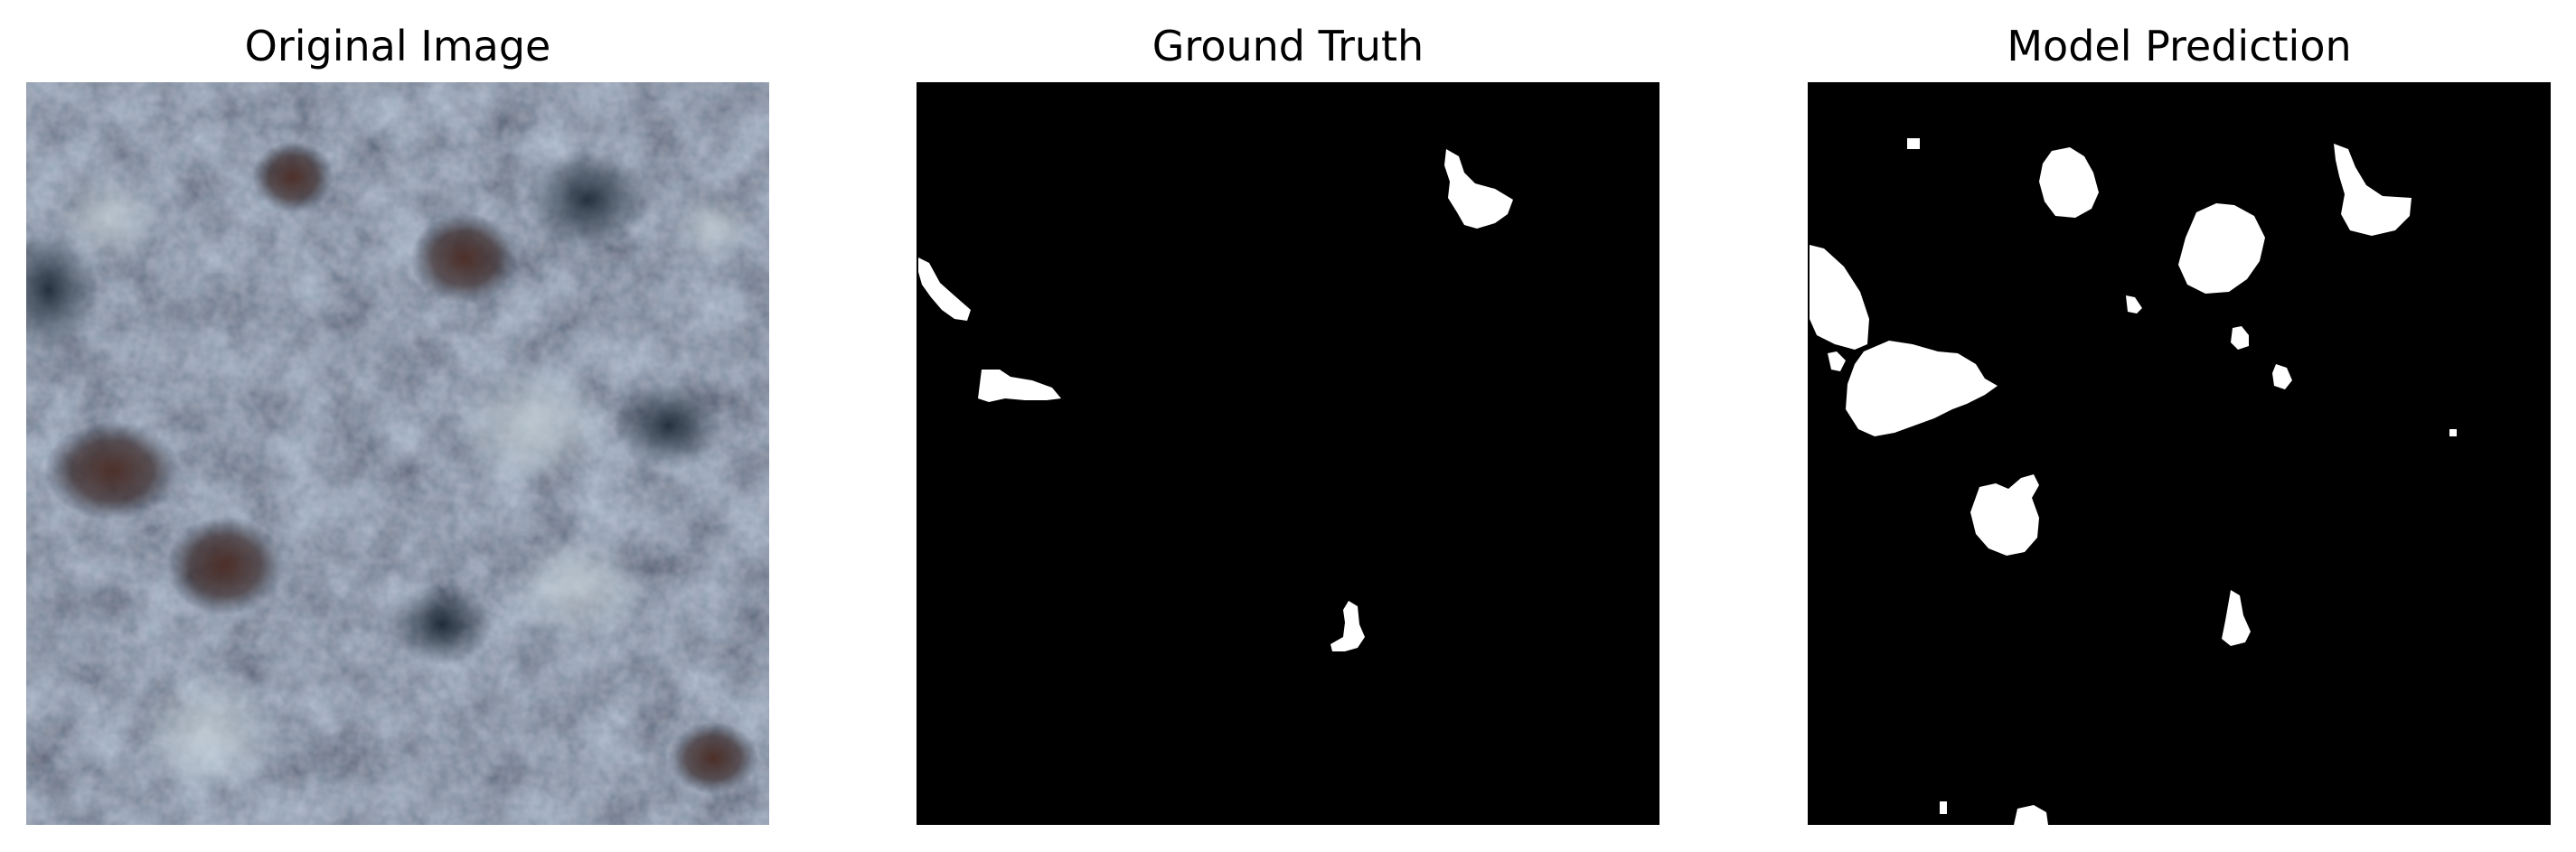  What do you see at coordinates (1288, 46) in the screenshot?
I see `ground-truth-title: Ground Truth` at bounding box center [1288, 46].